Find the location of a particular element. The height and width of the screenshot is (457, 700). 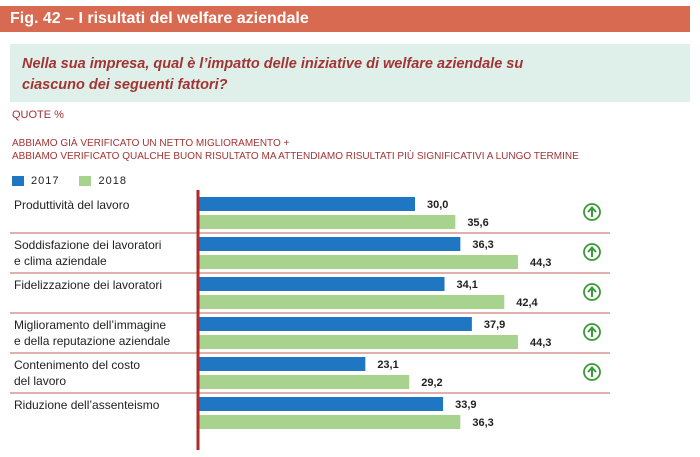

data-label-2017: 37,9 is located at coordinates (494, 325).